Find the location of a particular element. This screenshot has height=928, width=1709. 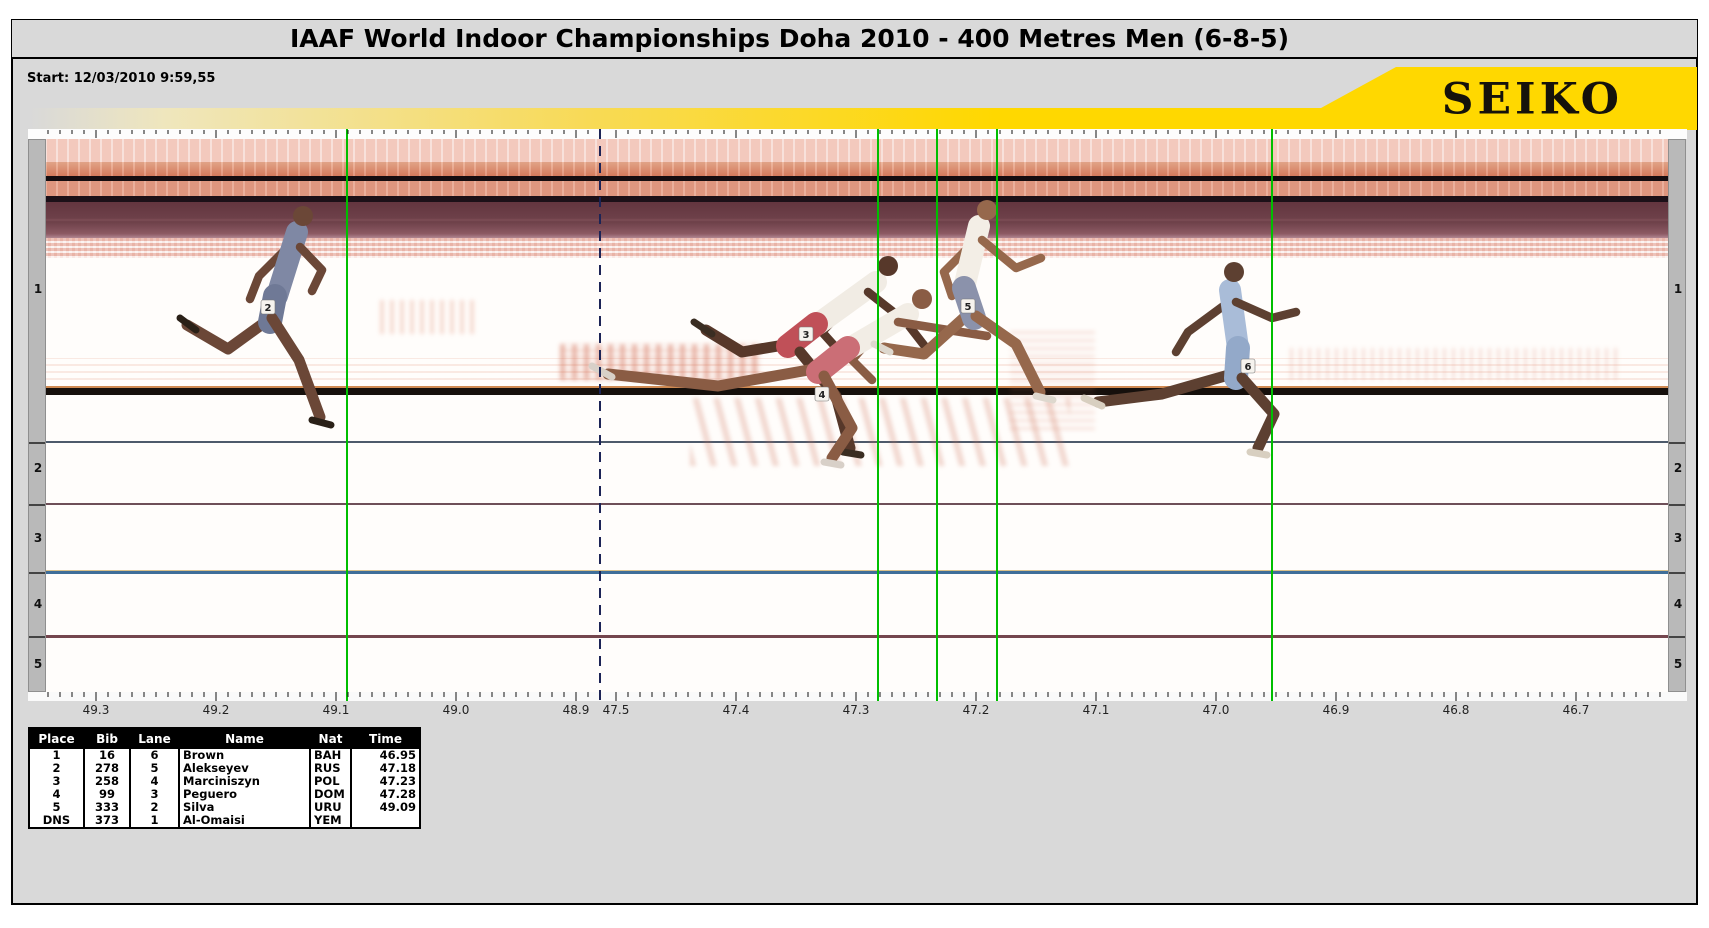

result-cell-nat: DOM is located at coordinates (331, 794).